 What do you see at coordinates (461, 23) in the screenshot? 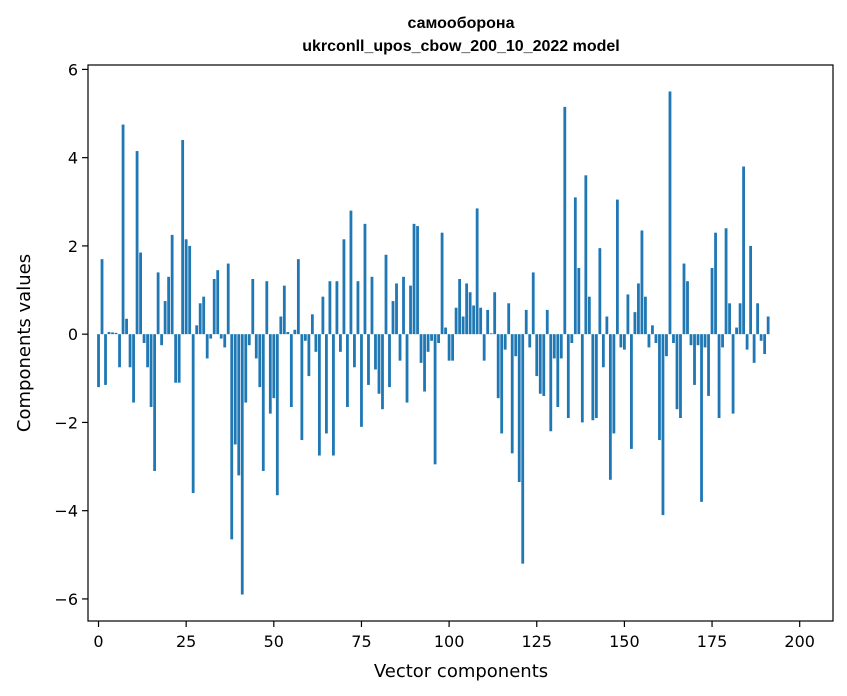
I see `chart-title: самооборона` at bounding box center [461, 23].